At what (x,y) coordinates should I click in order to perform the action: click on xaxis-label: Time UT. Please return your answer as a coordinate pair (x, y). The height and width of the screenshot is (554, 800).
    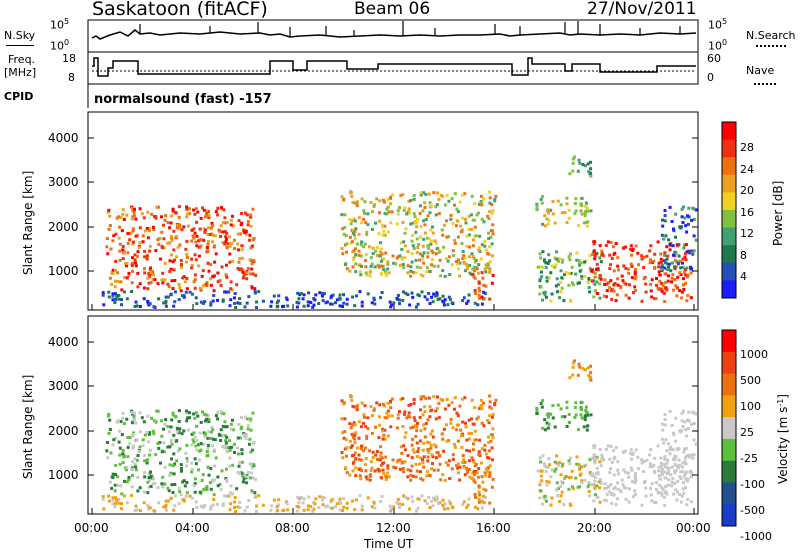
    Looking at the image, I should click on (388, 544).